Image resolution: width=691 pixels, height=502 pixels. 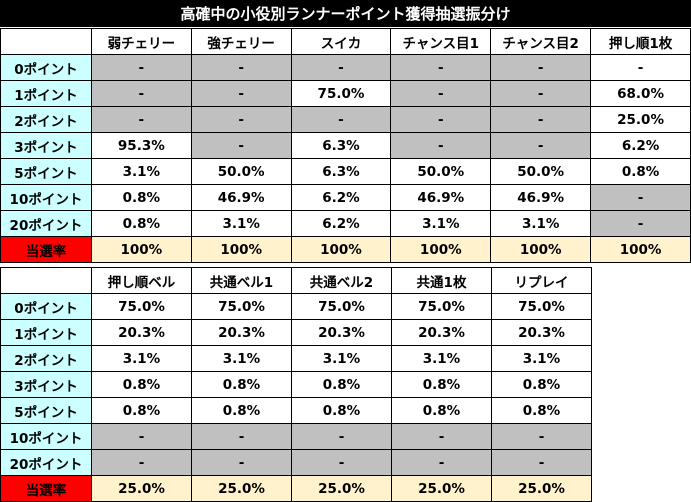 What do you see at coordinates (296, 488) in the screenshot?
I see `hit-rate-row: 当選率 25.0% 25.0% 25.0% 25.0% 25.0%` at bounding box center [296, 488].